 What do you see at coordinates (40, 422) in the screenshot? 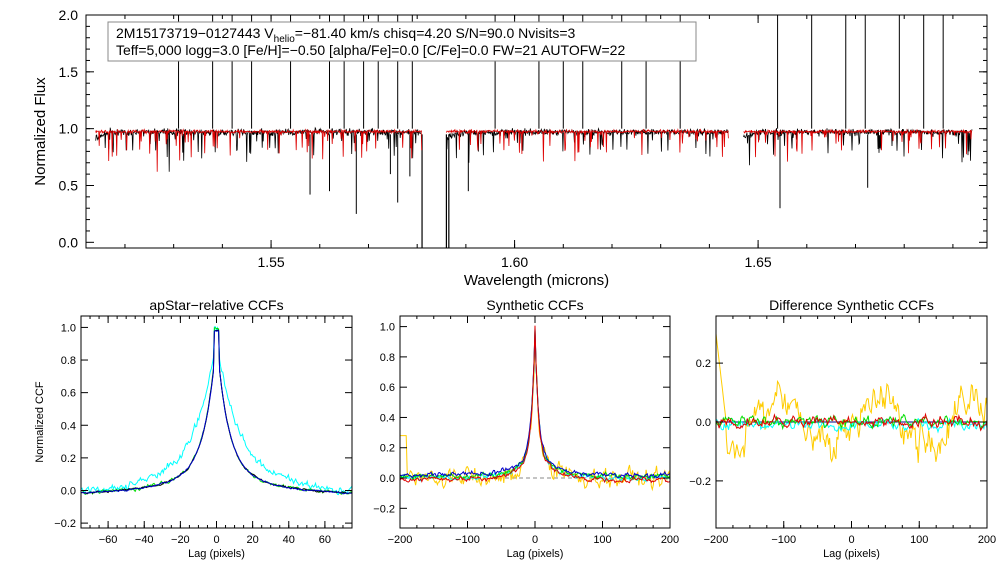
I see `apstar_ccf-y-axis-label: Normalized CCF` at bounding box center [40, 422].